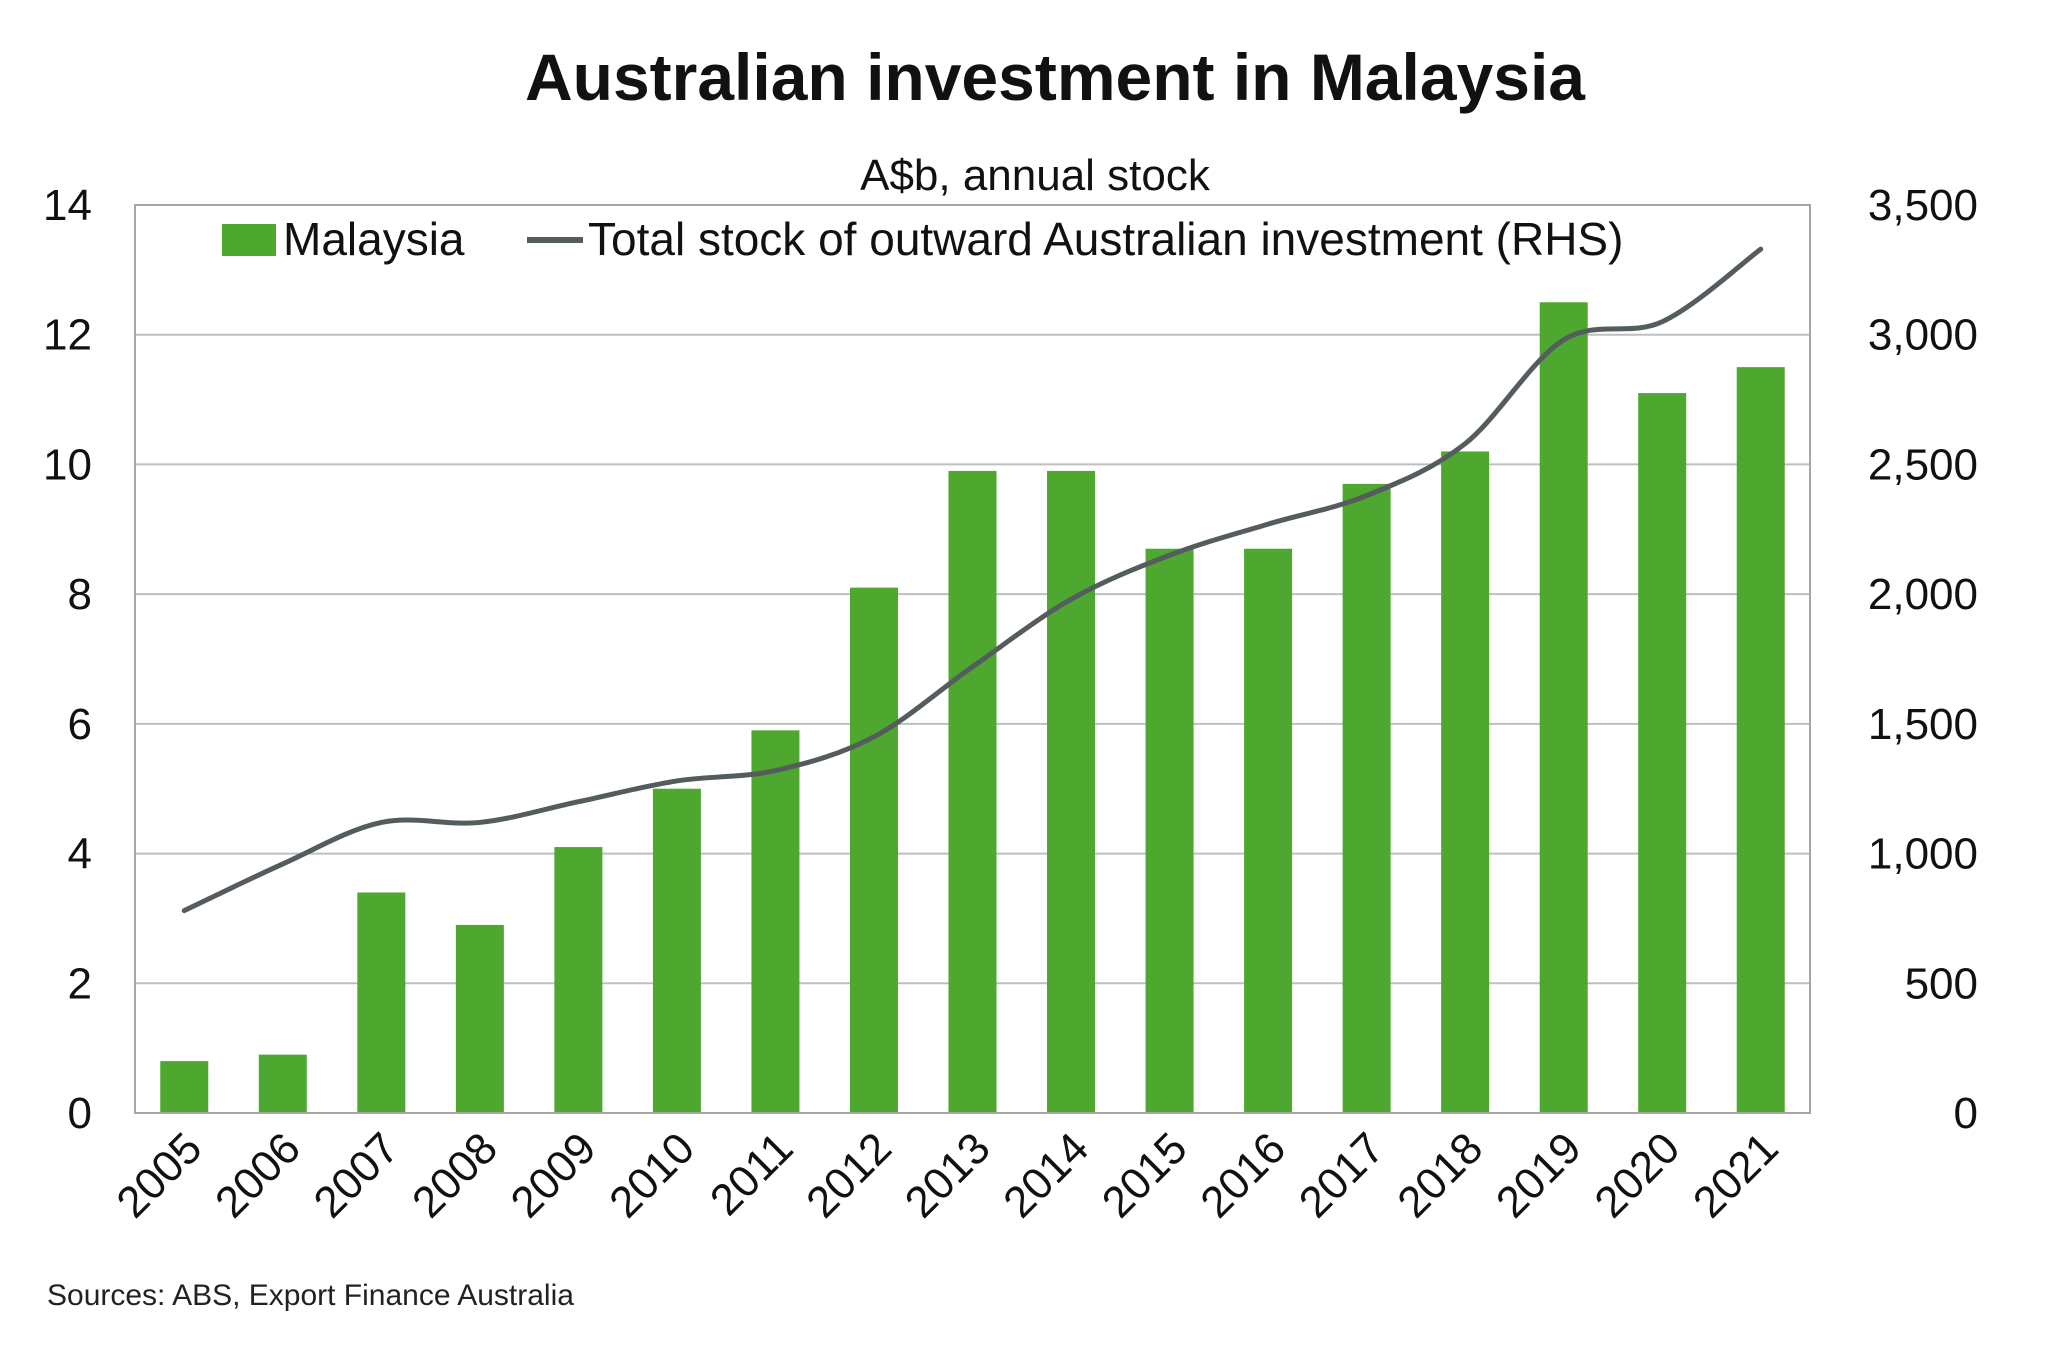  What do you see at coordinates (1923, 464) in the screenshot?
I see `y-right-tick-label: 2,500` at bounding box center [1923, 464].